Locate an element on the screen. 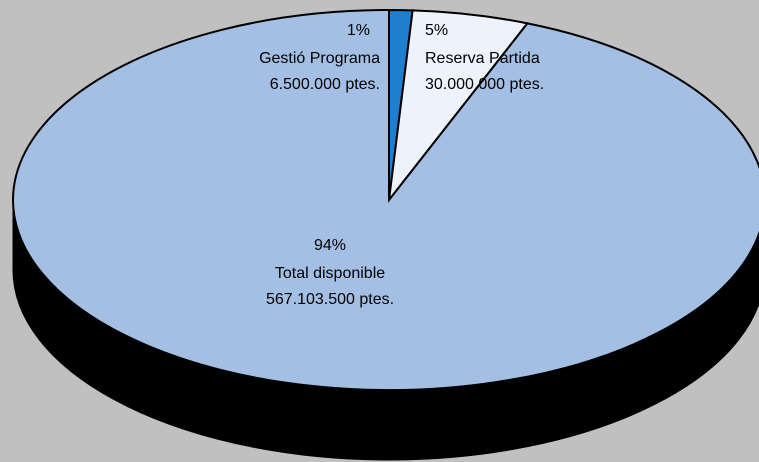 Image resolution: width=759 pixels, height=462 pixels. amount-label: 30.000.000 ptes. is located at coordinates (484, 84).